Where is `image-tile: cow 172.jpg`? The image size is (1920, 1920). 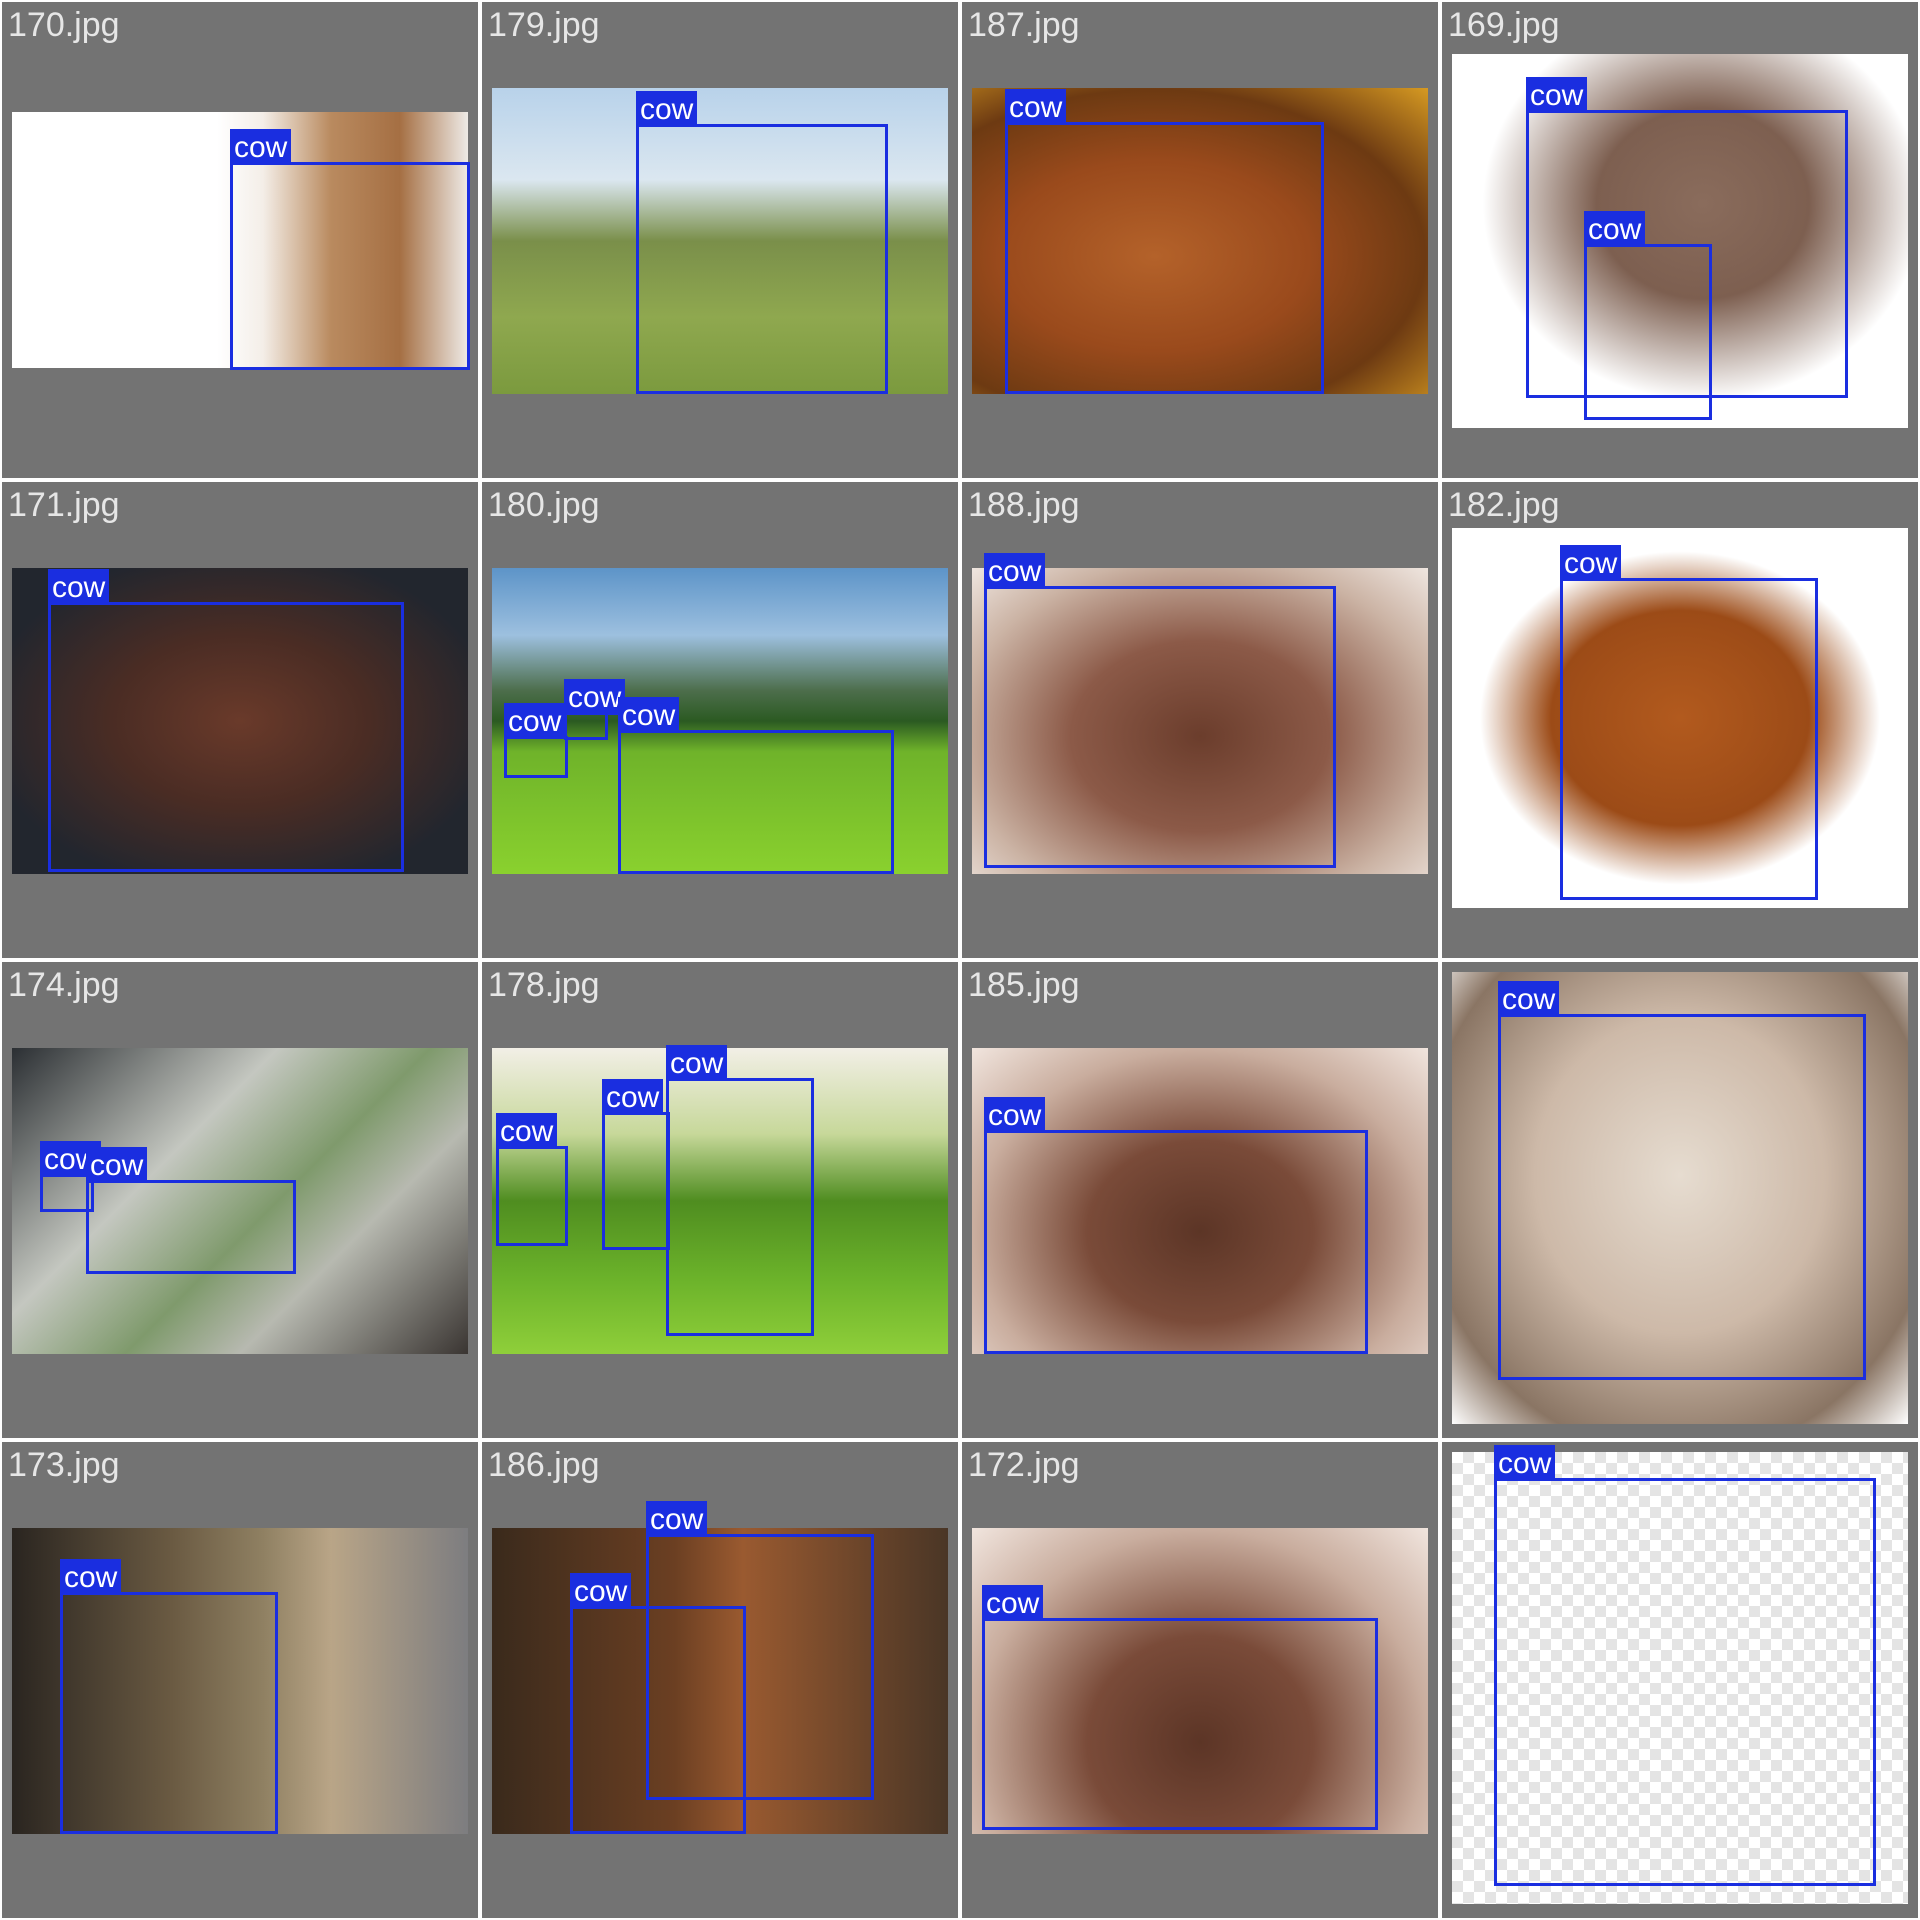
image-tile: cow 172.jpg is located at coordinates (1200, 1680).